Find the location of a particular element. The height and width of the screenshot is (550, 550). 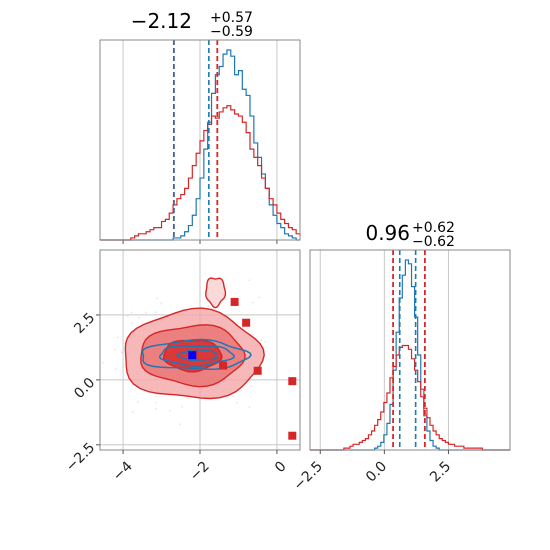

contour-y-tick-label: 2.5 is located at coordinates (84, 323).